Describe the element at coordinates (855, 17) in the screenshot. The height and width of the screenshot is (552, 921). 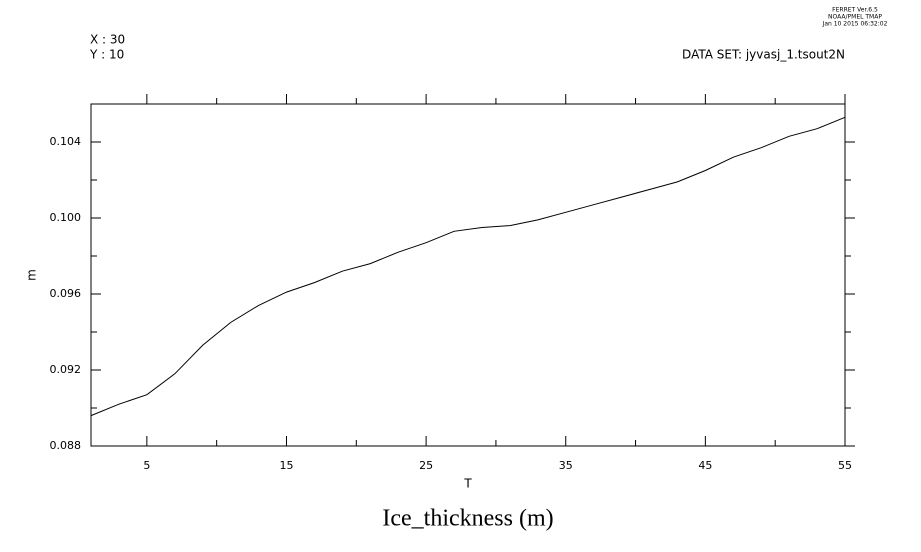
I see `stamp: NOAA/PMEL TMAP` at that location.